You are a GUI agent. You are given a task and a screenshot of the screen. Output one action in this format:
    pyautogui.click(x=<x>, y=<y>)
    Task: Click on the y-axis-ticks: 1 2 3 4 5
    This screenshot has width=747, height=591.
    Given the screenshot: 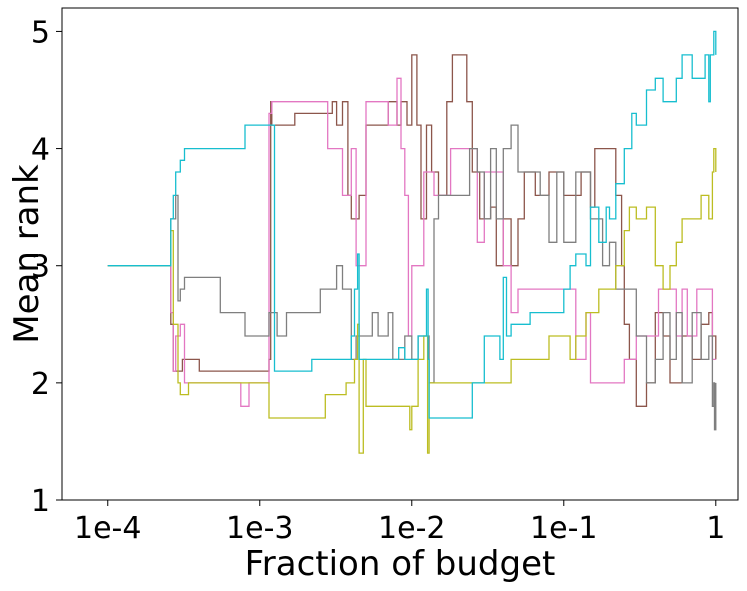 What is the action you would take?
    pyautogui.click(x=46, y=267)
    